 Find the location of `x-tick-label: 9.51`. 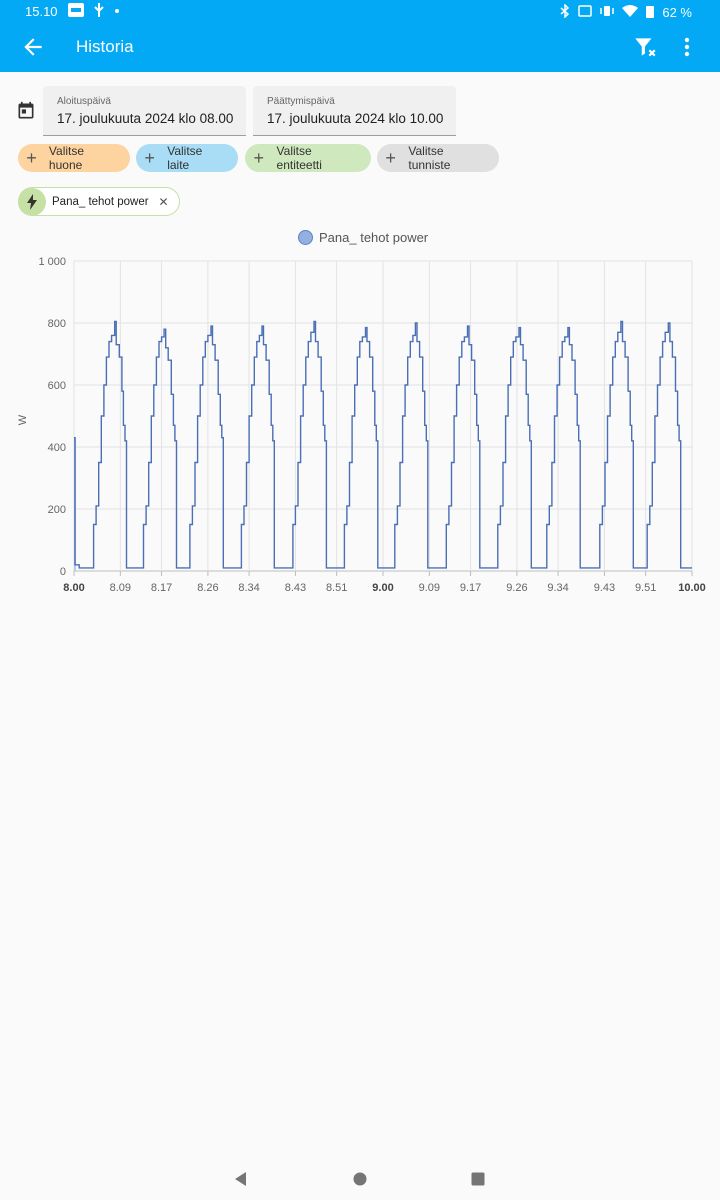

x-tick-label: 9.51 is located at coordinates (645, 588).